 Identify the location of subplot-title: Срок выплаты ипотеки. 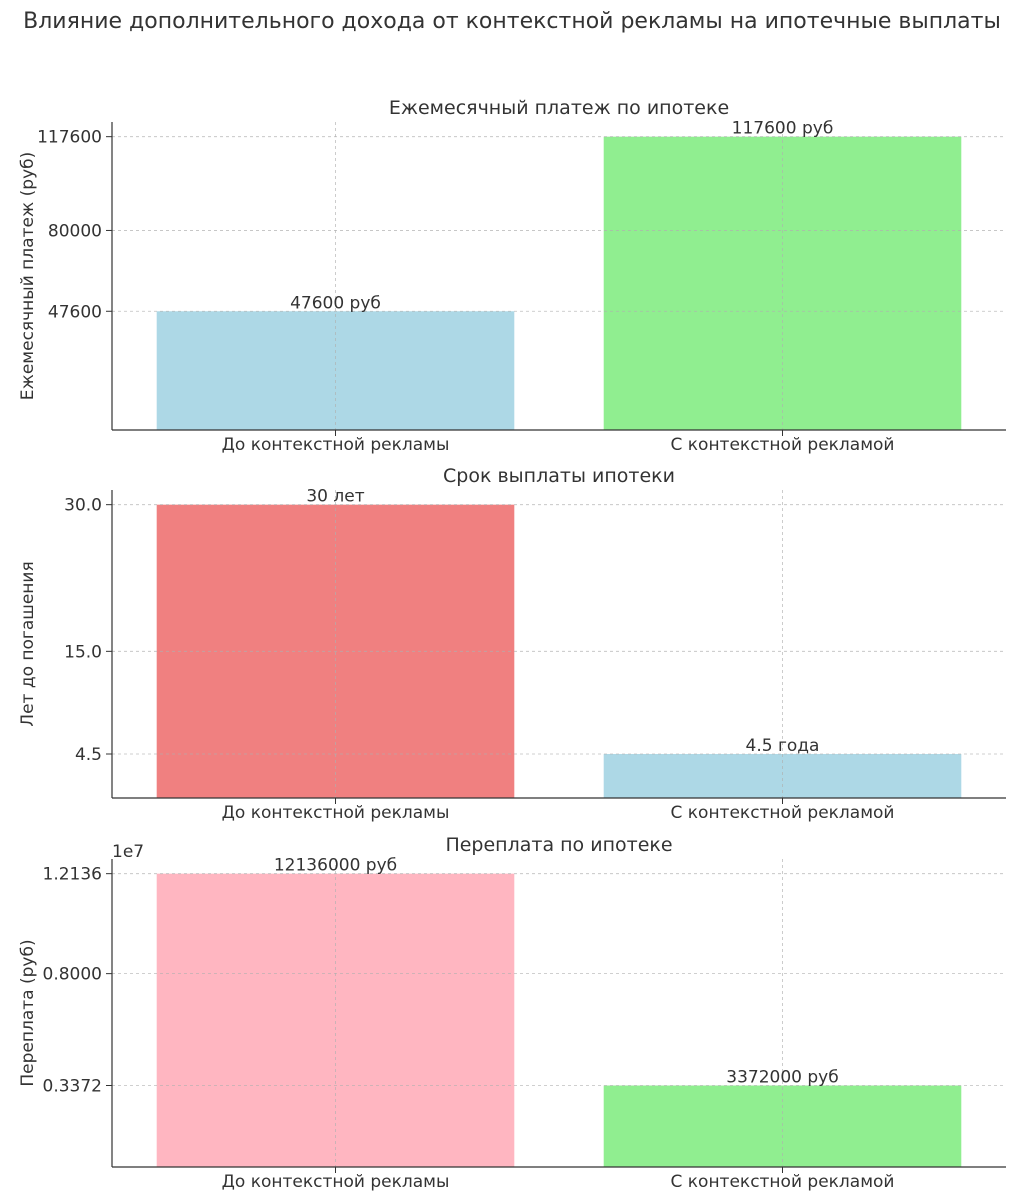
(559, 476).